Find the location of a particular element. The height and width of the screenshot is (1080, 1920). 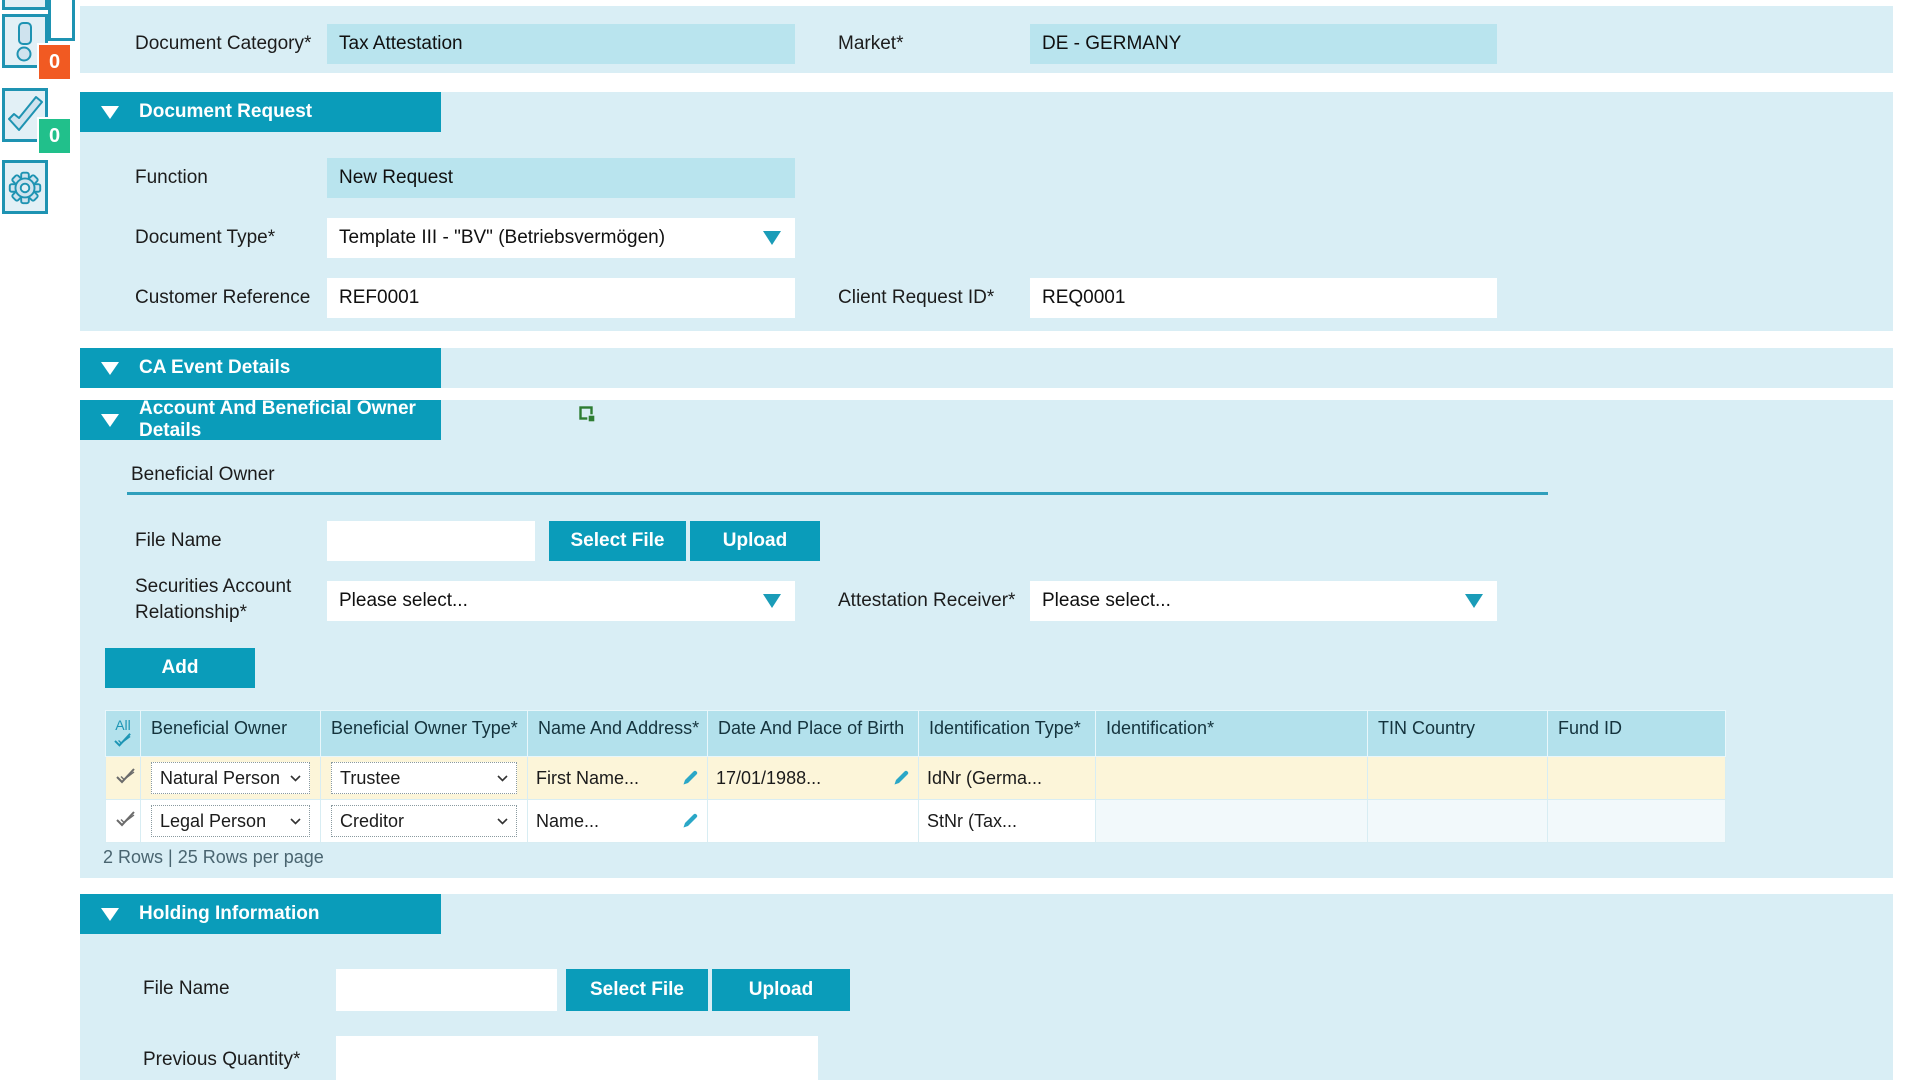

beneficial-owner-select: Natural Person is located at coordinates (230, 778).